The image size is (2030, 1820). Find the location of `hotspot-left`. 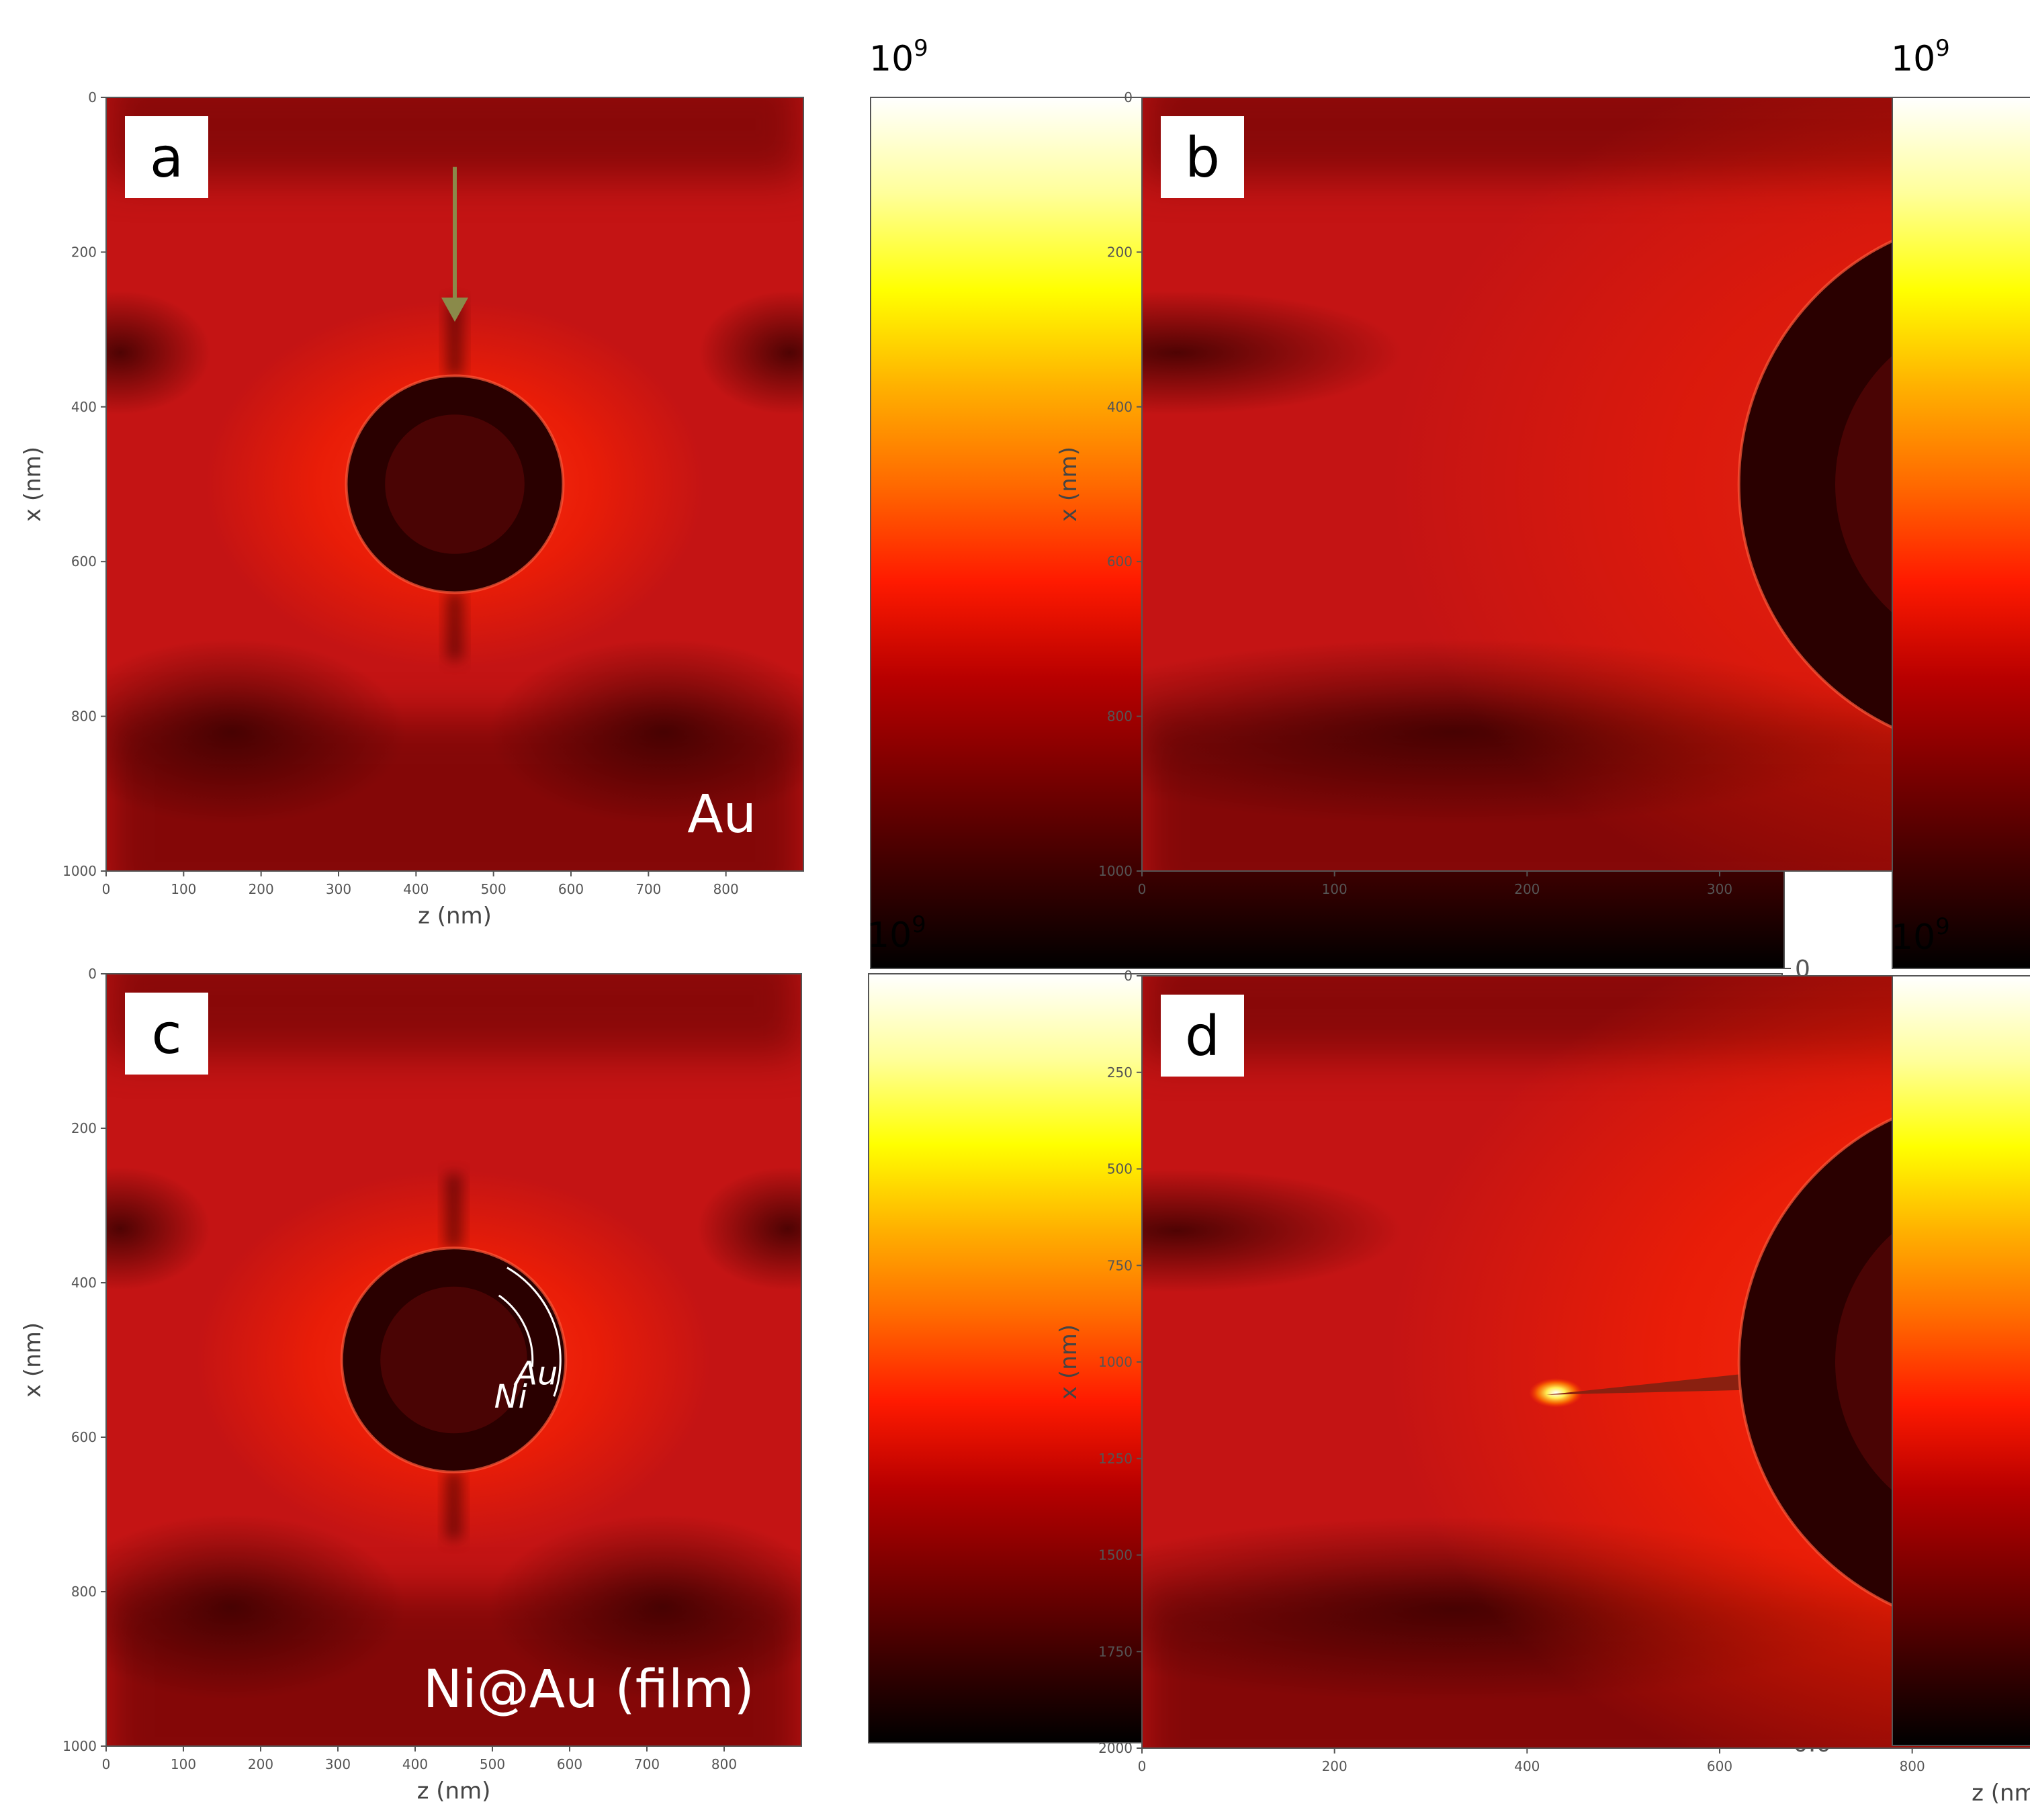

hotspot-left is located at coordinates (1556, 1393).